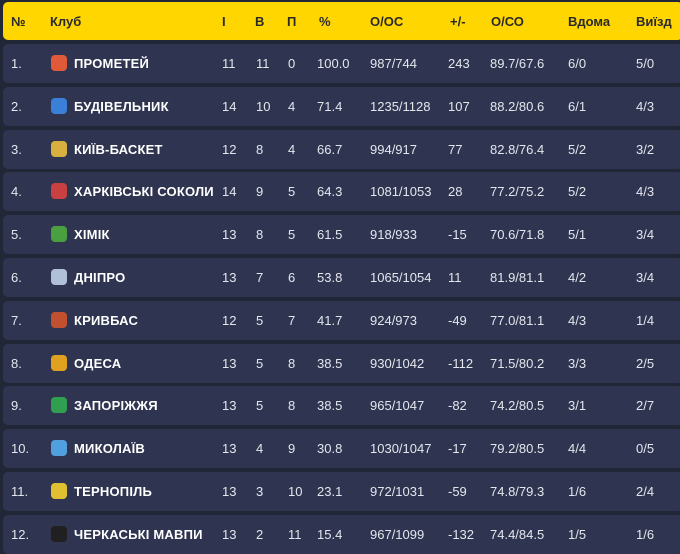  What do you see at coordinates (645, 363) in the screenshot?
I see `away-record: 2/5` at bounding box center [645, 363].